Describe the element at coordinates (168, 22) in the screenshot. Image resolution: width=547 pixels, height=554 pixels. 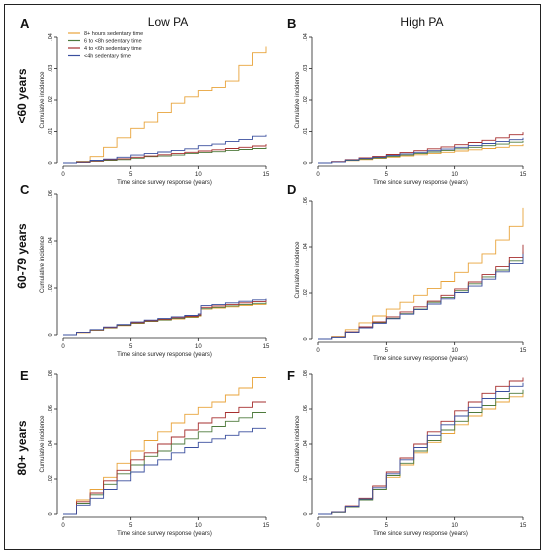
I see `column-title-low-pa: Low PA` at that location.